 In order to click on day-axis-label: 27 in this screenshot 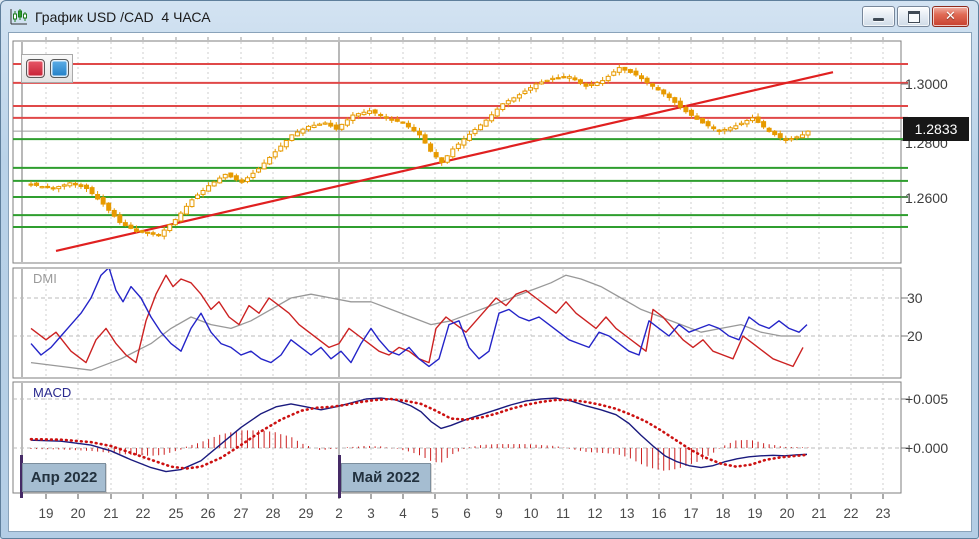, I will do `click(240, 513)`.